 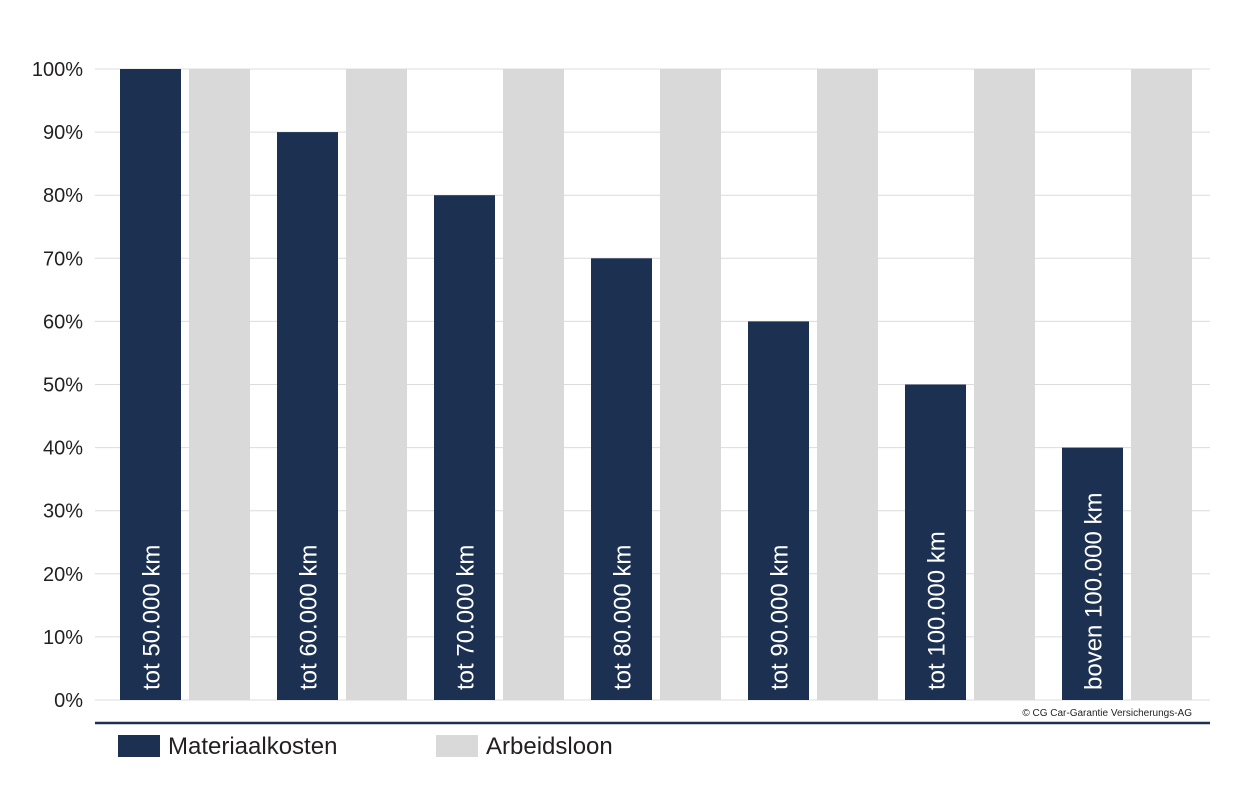 I want to click on category-label: tot 70.000 km, so click(x=466, y=617).